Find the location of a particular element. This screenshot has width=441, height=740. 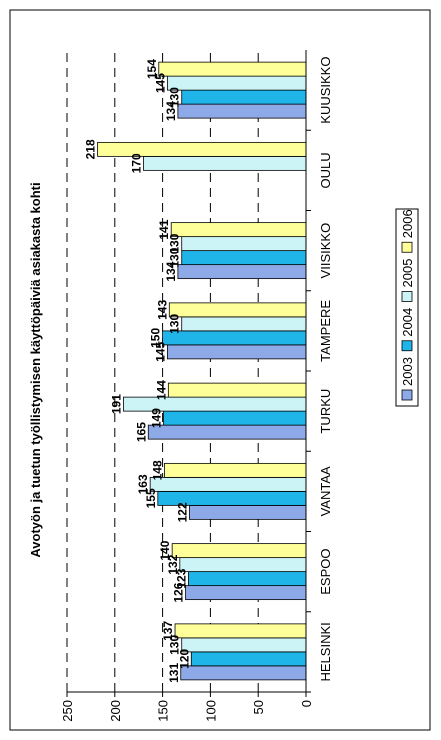

y-tick-label: 50 is located at coordinates (258, 707).